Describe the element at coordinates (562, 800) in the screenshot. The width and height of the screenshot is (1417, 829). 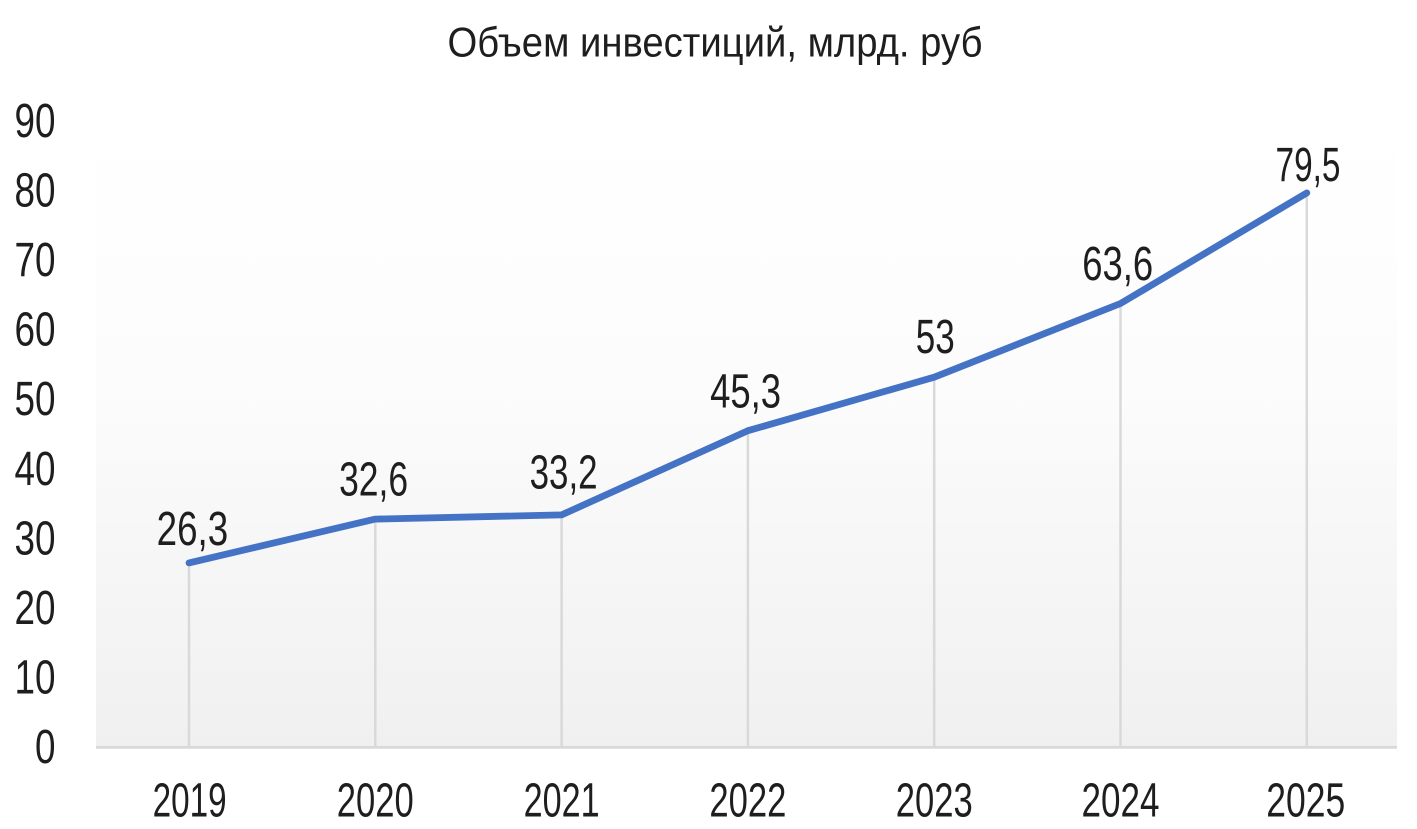
I see `svg-text: 2021` at that location.